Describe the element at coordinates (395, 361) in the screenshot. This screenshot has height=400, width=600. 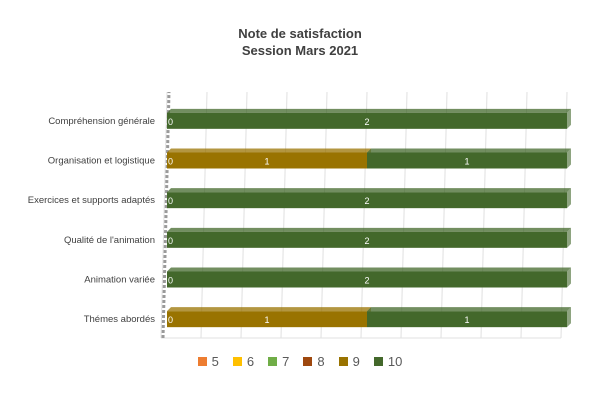
I see `legend-label: 10` at that location.